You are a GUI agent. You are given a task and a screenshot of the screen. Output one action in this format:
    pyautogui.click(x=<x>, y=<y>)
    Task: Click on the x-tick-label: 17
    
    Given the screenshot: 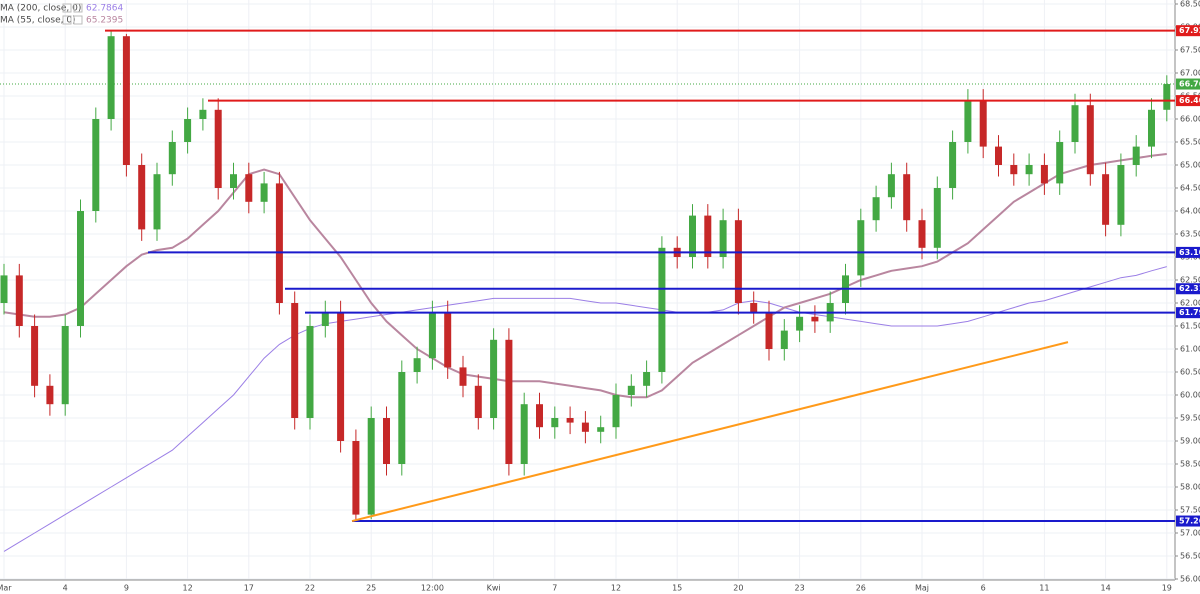 What is the action you would take?
    pyautogui.click(x=249, y=588)
    